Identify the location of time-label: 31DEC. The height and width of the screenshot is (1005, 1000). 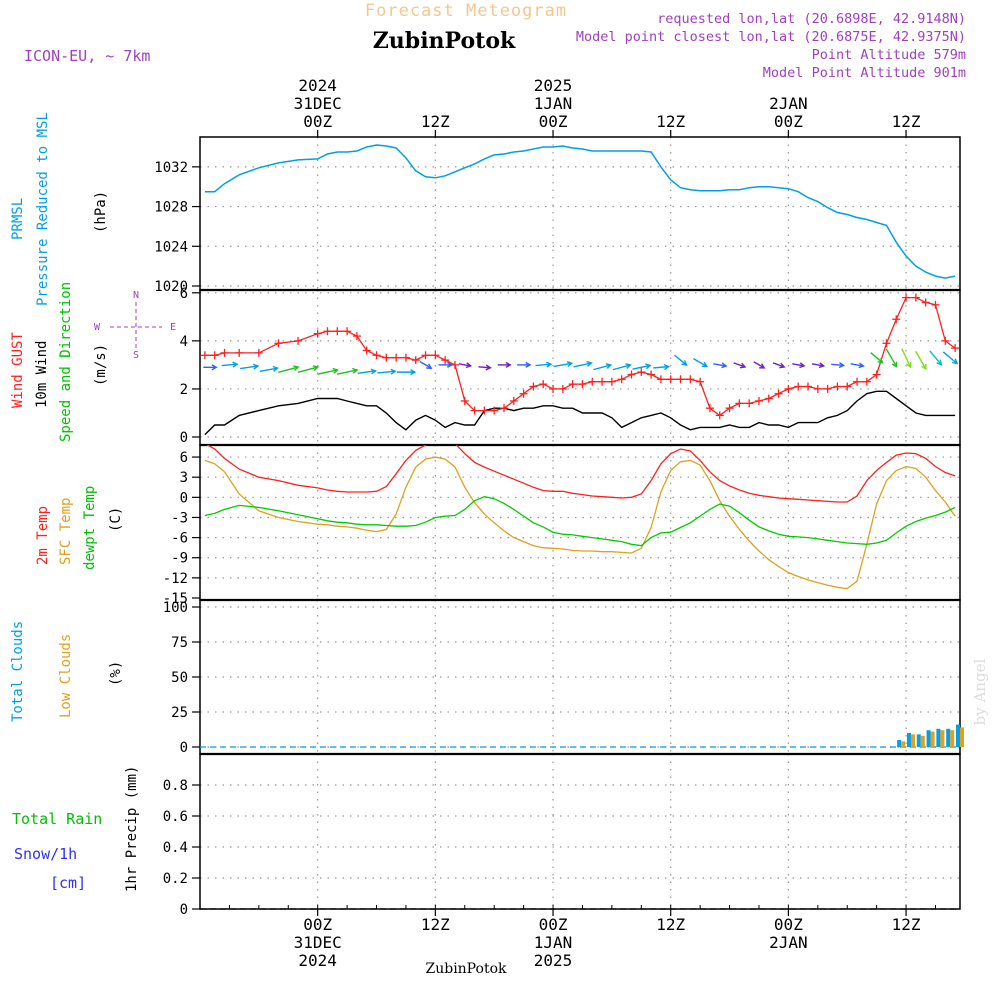
(318, 103).